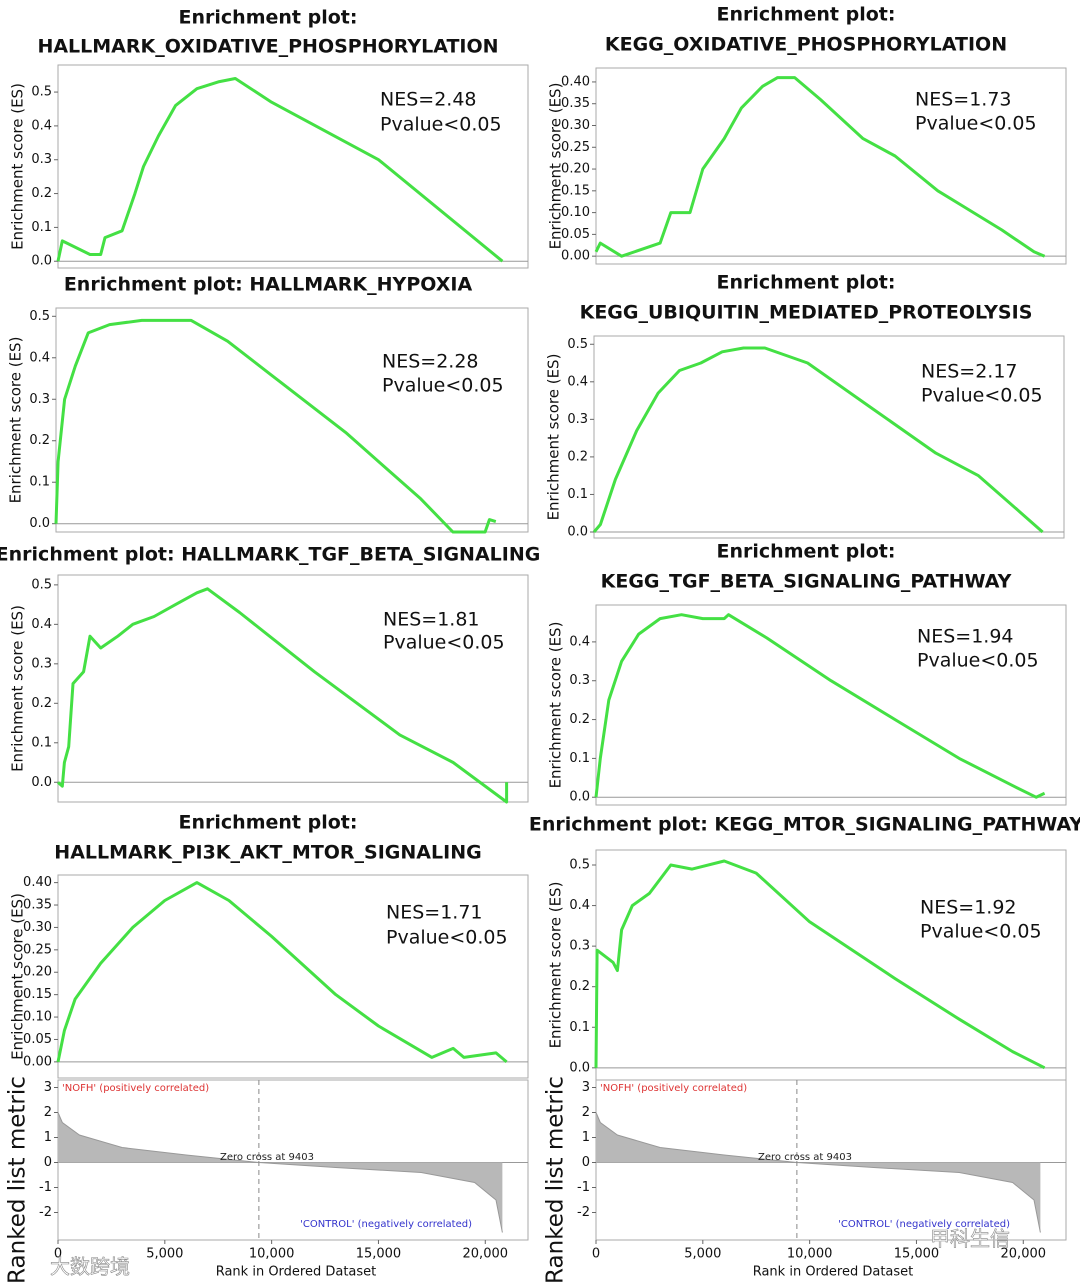  What do you see at coordinates (575, 190) in the screenshot?
I see `y-tick-label: 0.15` at bounding box center [575, 190].